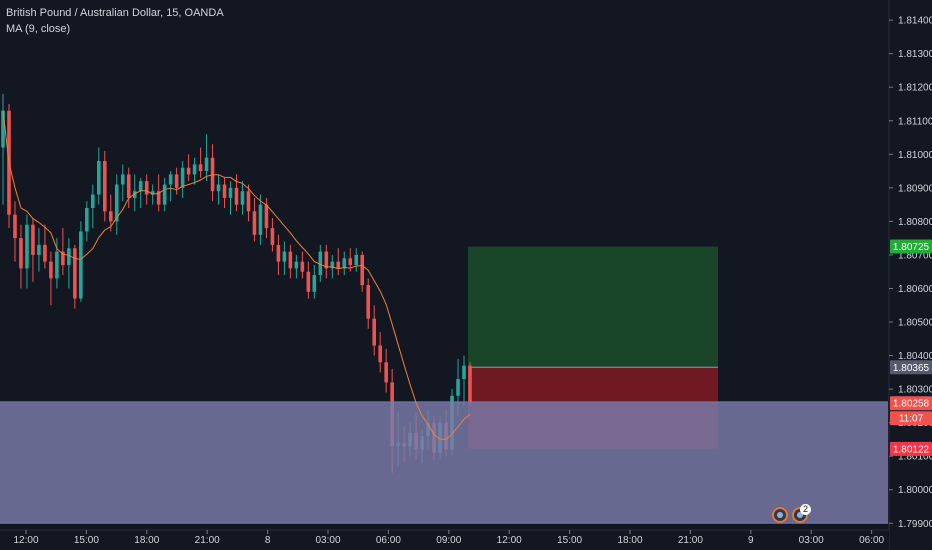 This screenshot has width=932, height=550. What do you see at coordinates (629, 540) in the screenshot?
I see `time-tick-label: 18:00` at bounding box center [629, 540].